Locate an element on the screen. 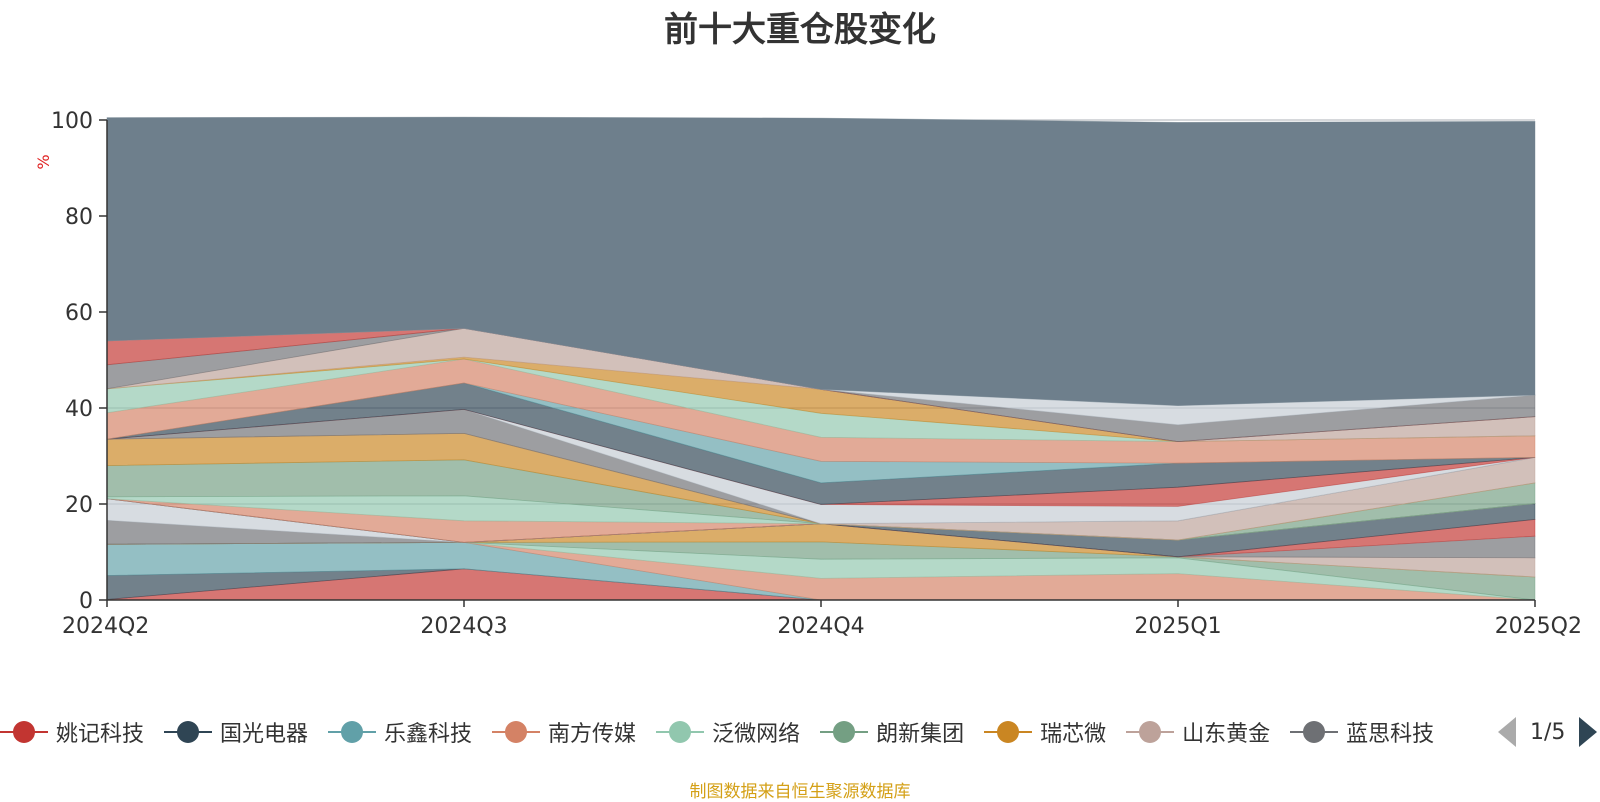  legend-item: 南方传媒 is located at coordinates (564, 732).